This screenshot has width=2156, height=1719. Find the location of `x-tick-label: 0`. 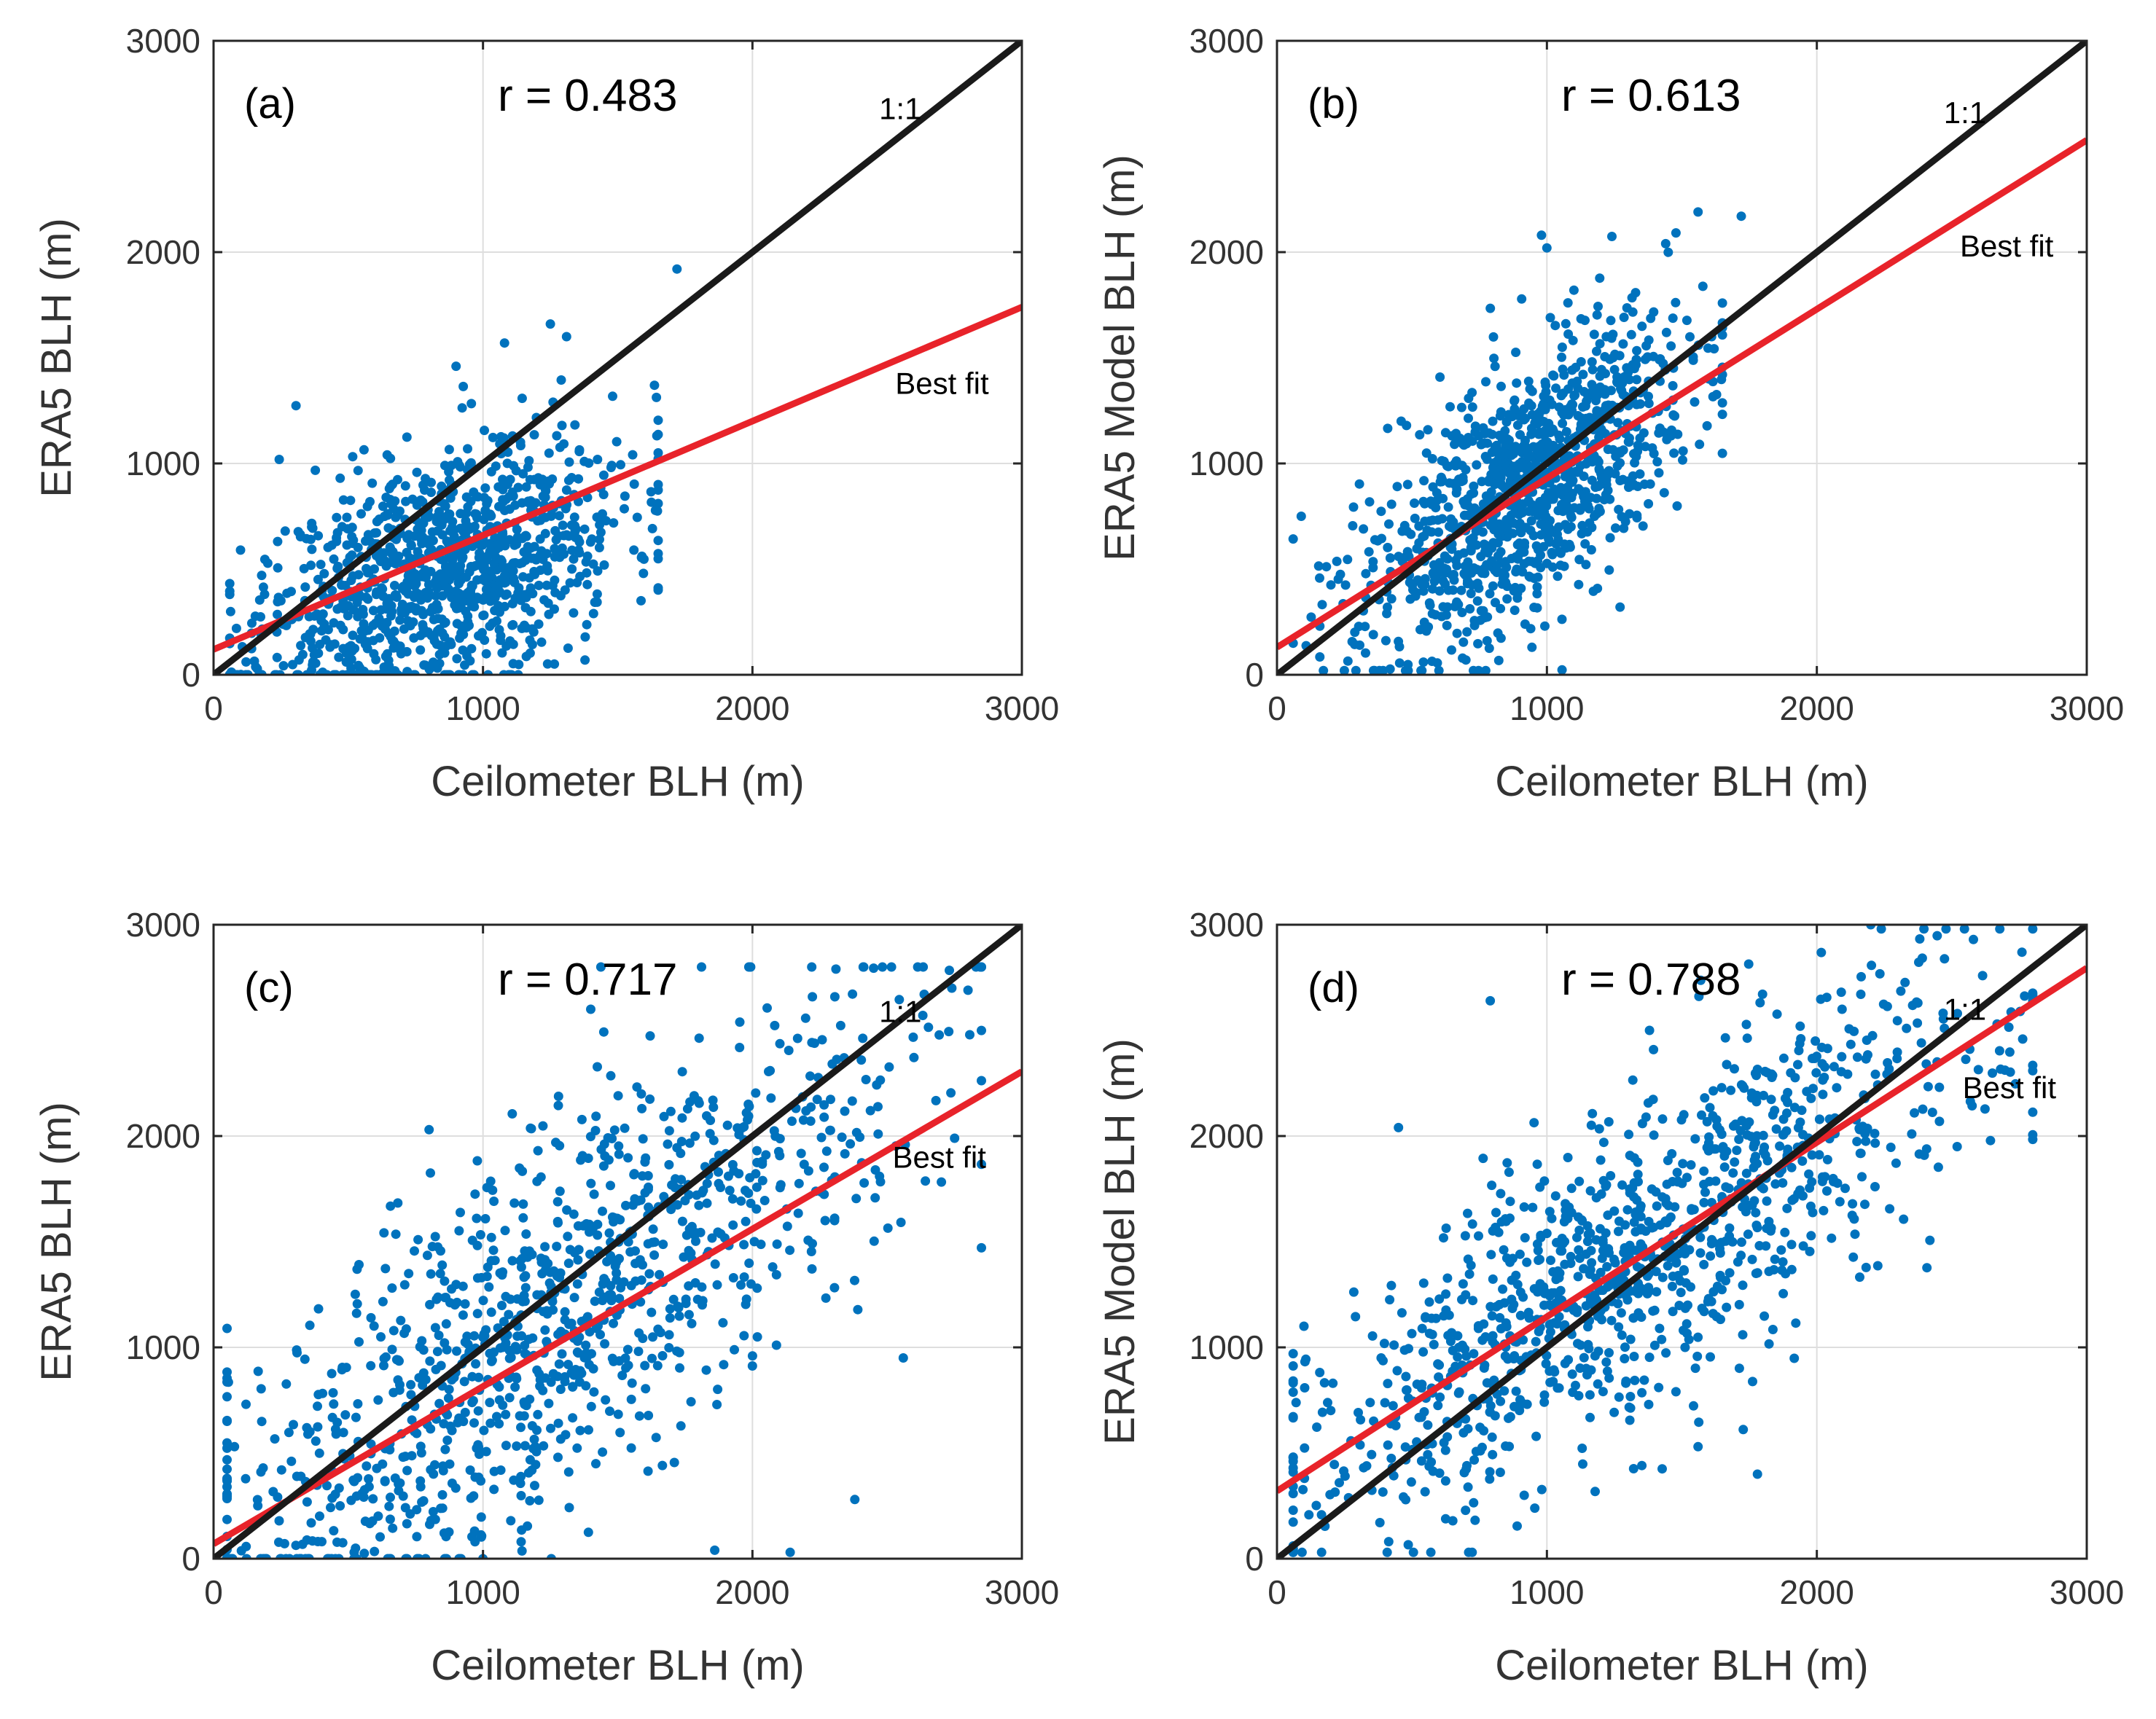

x-tick-label: 0 is located at coordinates (214, 708).